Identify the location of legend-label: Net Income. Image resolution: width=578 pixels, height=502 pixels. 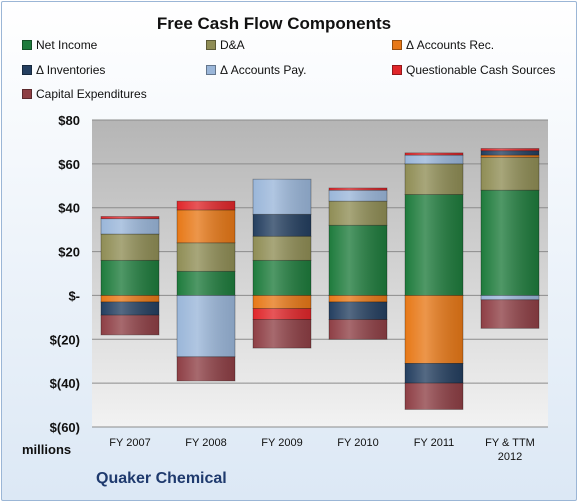
(67, 45).